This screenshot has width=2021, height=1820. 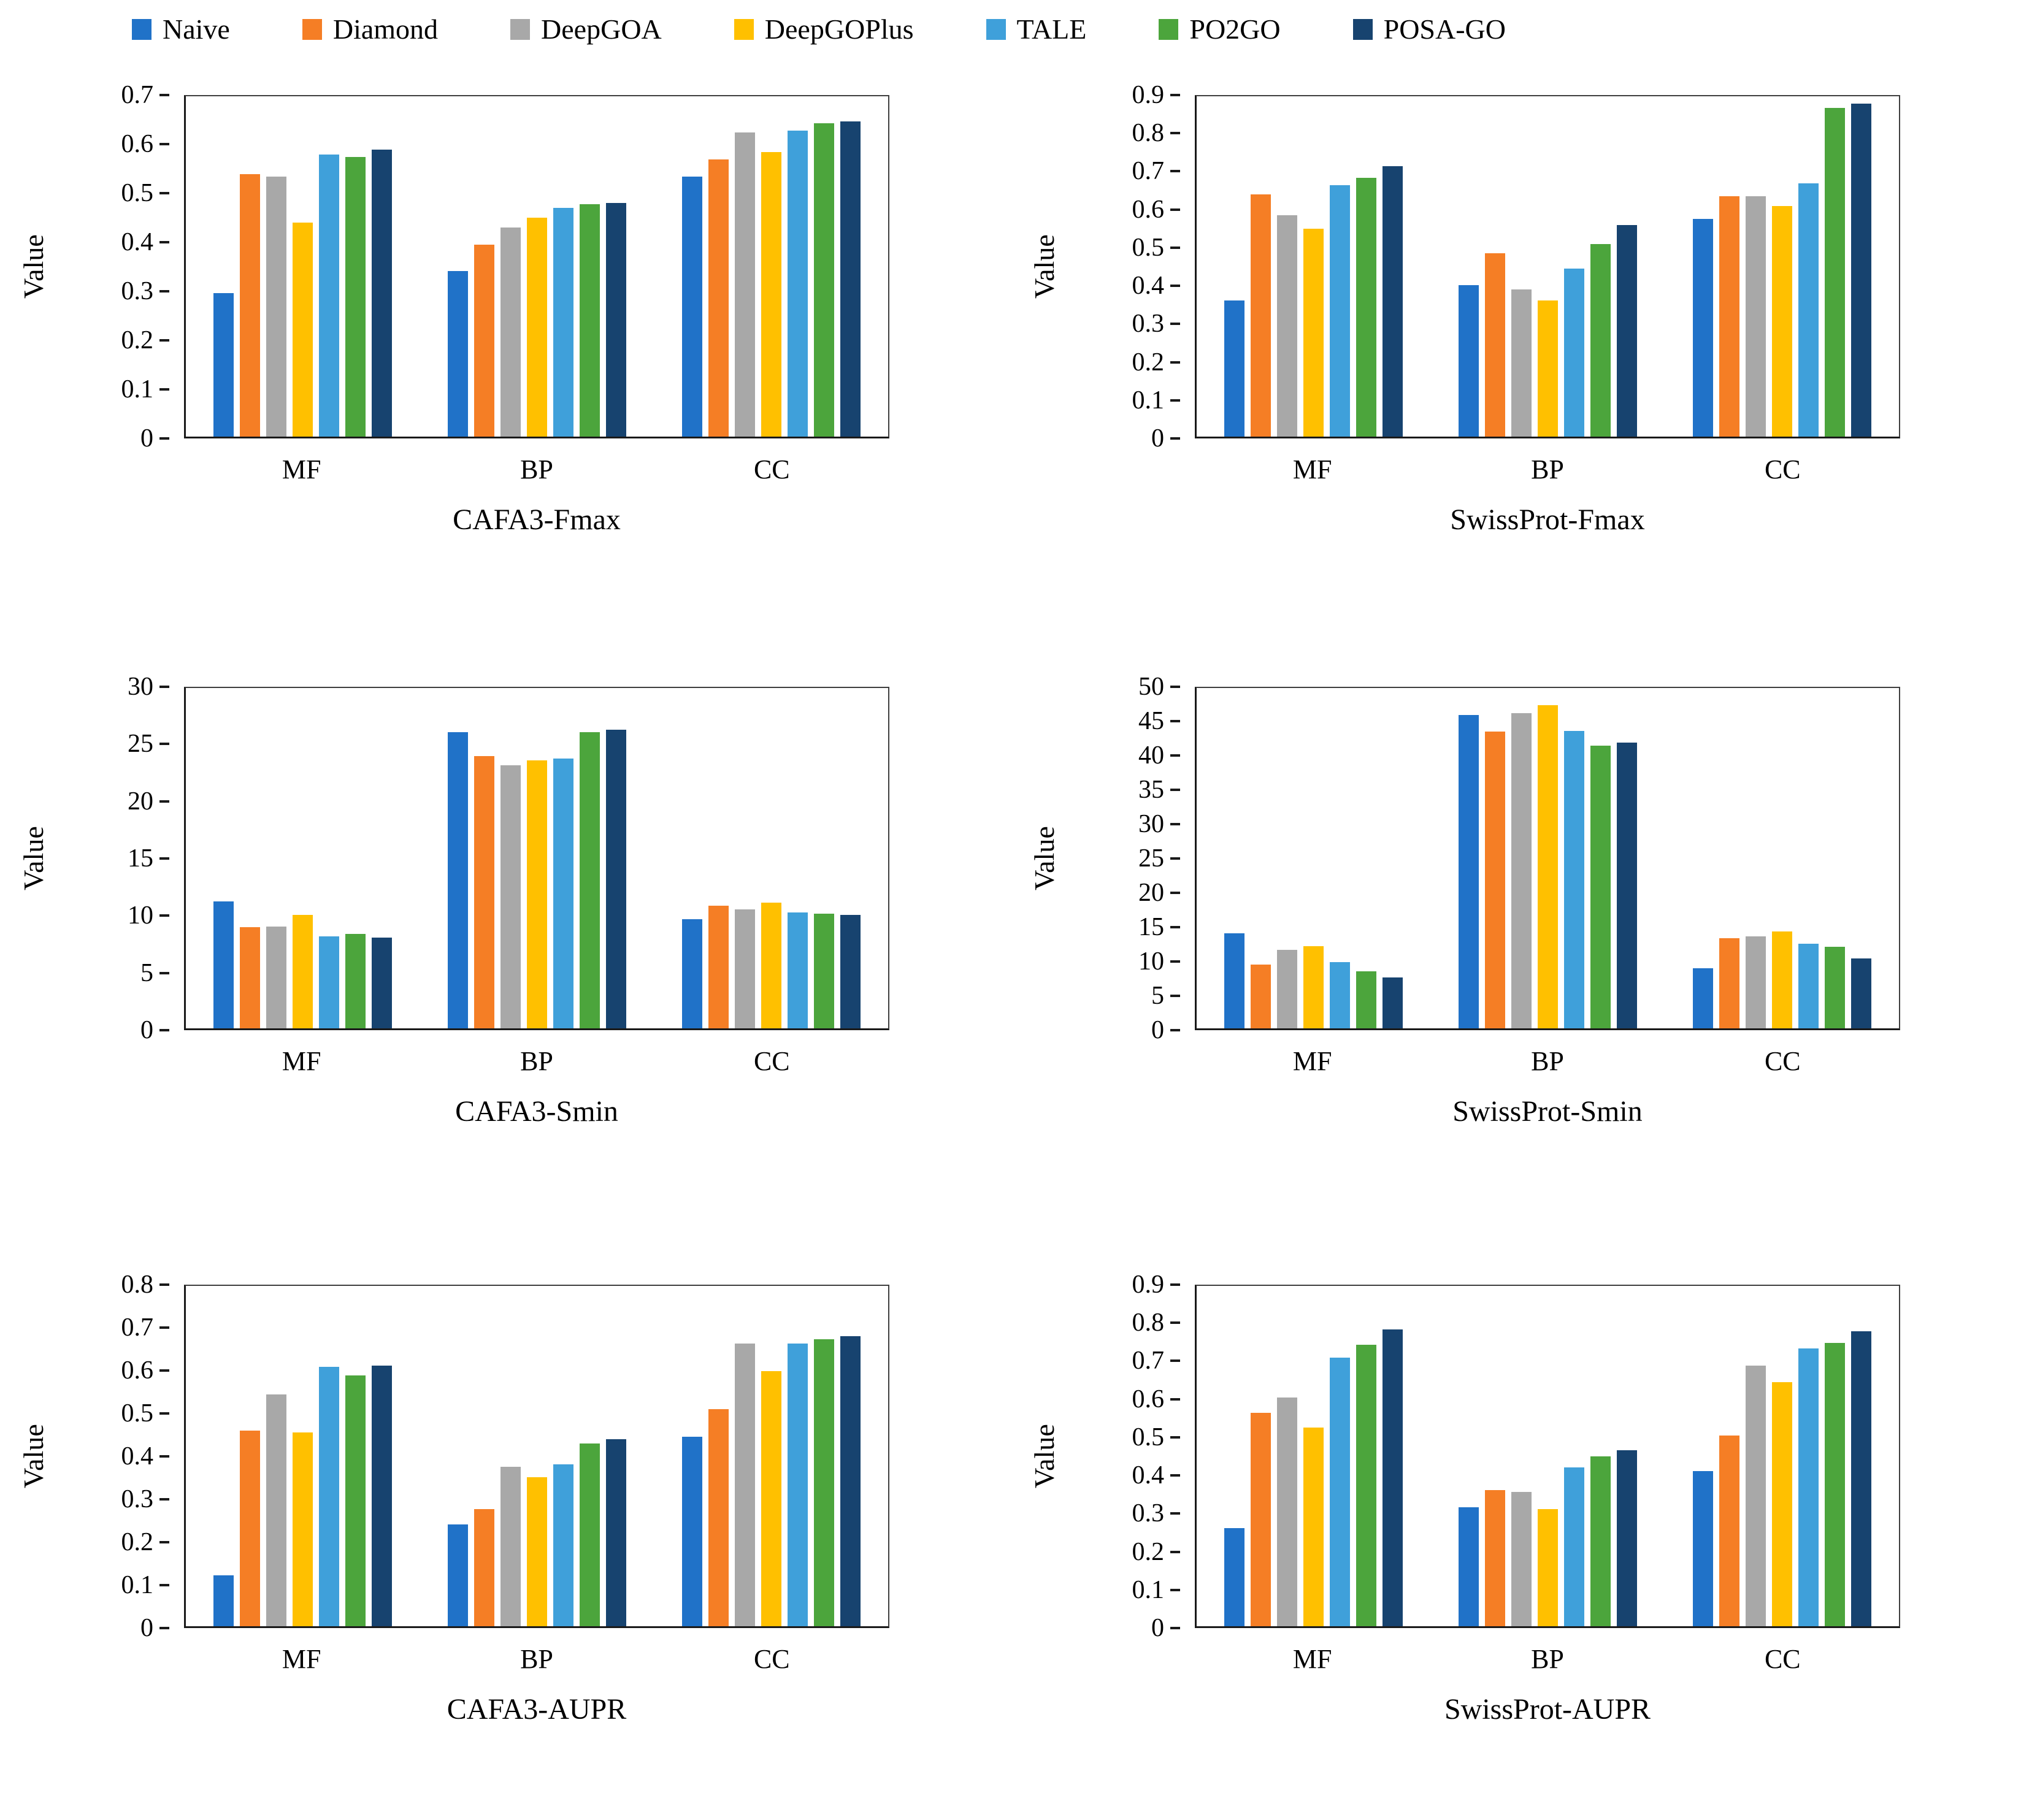 I want to click on bar-deepgoplus-mf, so click(x=1314, y=332).